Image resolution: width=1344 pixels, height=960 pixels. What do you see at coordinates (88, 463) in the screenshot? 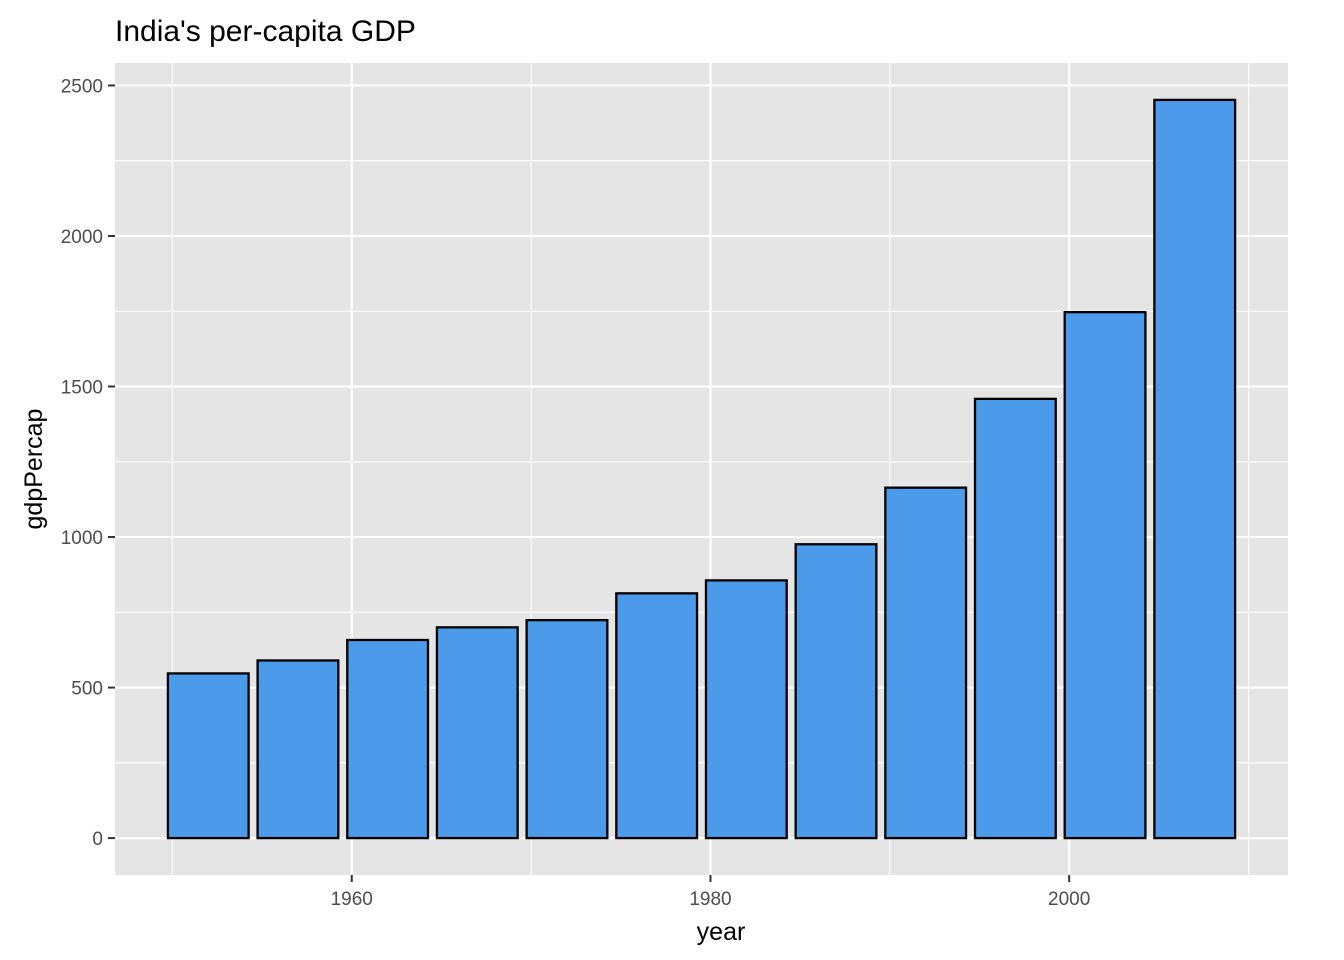
I see `y-axis: 0 500 1000 1500 2000 2500` at bounding box center [88, 463].